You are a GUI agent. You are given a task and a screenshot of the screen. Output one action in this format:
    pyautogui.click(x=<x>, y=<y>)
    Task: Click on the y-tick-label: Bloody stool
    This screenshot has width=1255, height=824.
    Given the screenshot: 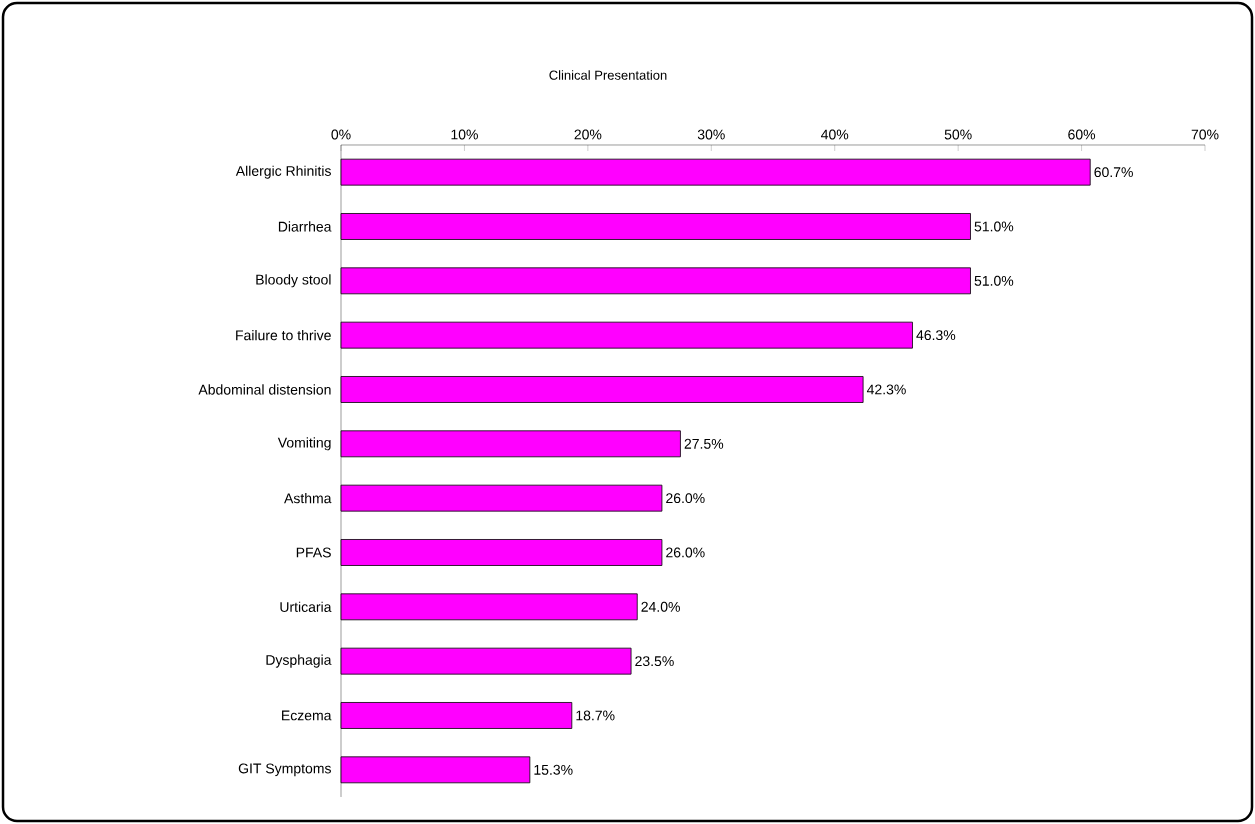 What is the action you would take?
    pyautogui.click(x=293, y=281)
    